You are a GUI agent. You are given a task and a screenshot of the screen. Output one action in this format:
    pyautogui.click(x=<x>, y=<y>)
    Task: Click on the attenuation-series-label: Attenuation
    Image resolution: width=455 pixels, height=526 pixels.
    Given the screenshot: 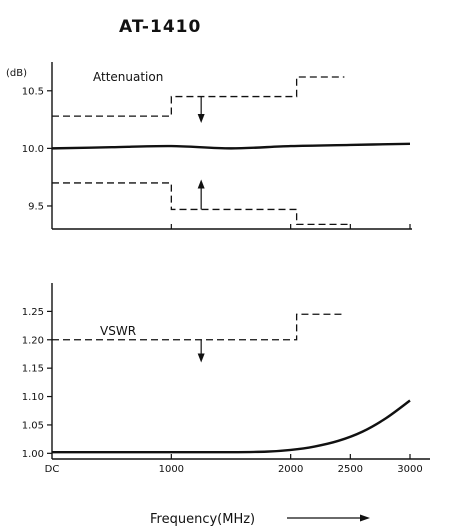 What is the action you would take?
    pyautogui.click(x=128, y=77)
    